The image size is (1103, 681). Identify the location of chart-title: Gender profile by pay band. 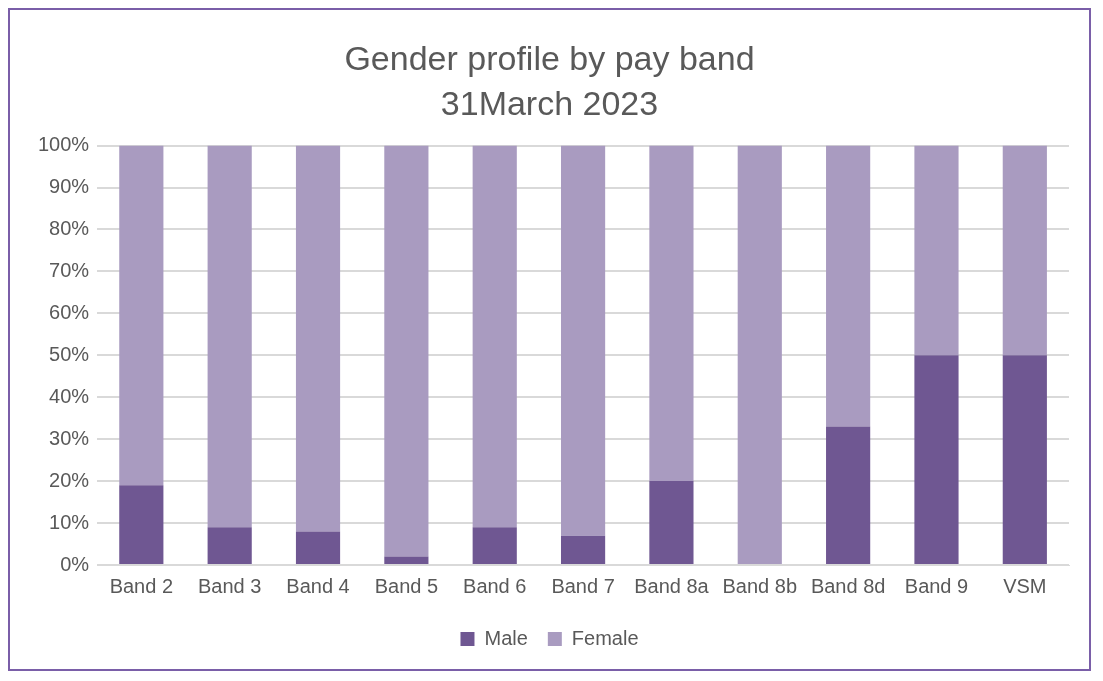
(549, 57).